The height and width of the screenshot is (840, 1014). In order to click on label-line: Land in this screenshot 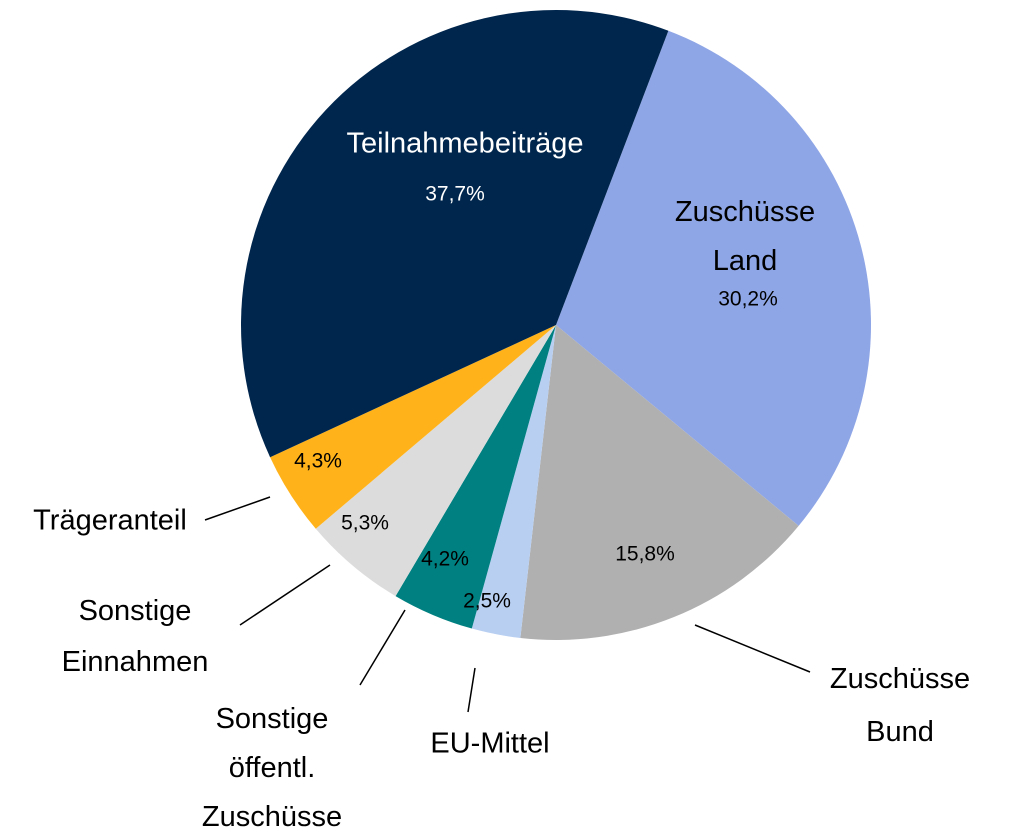, I will do `click(745, 261)`.